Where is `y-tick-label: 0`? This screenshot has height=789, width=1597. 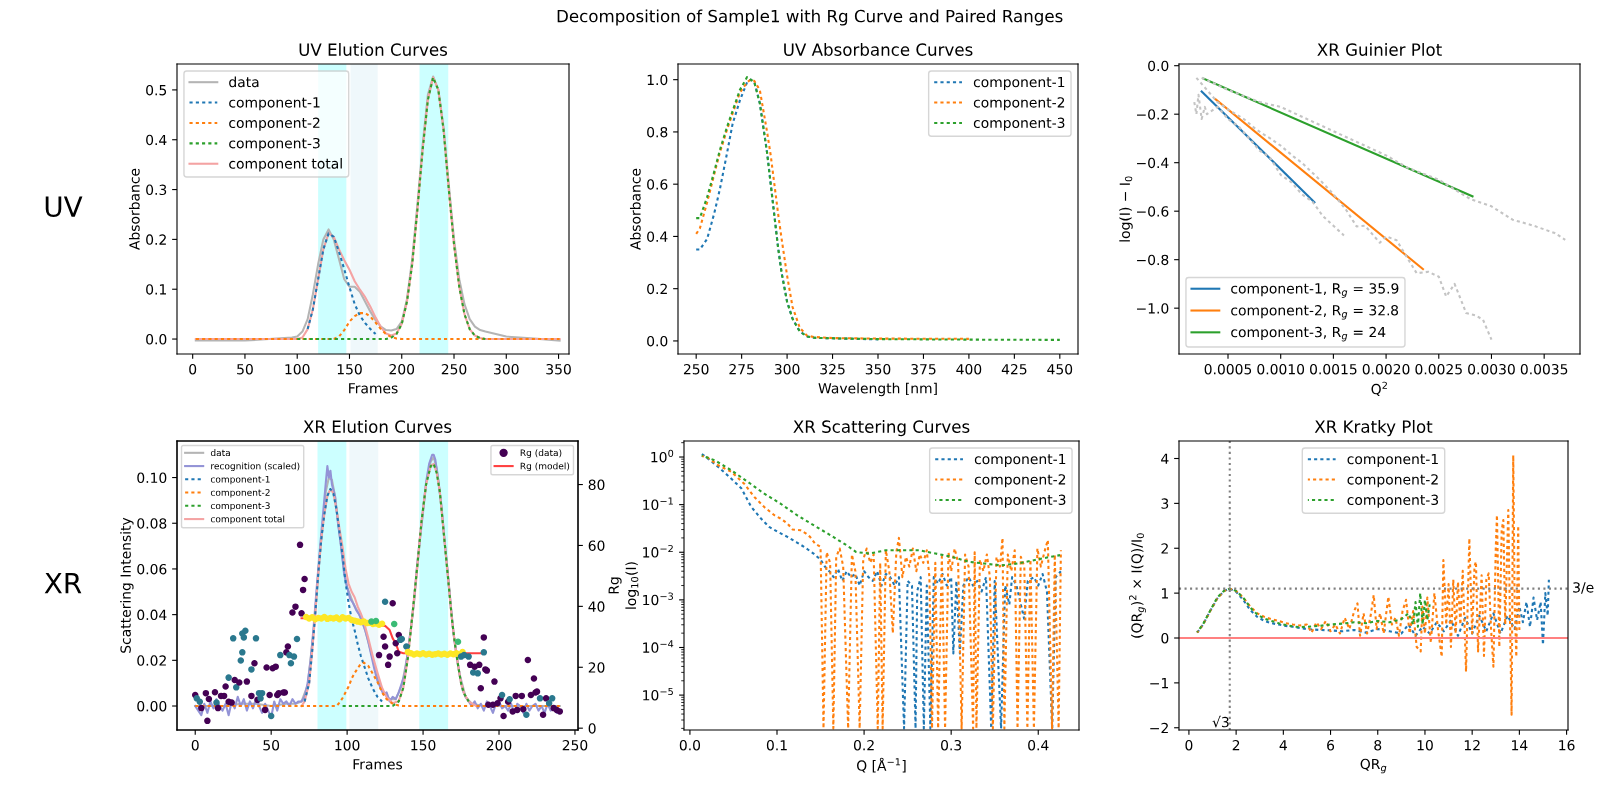 y-tick-label: 0 is located at coordinates (1165, 638).